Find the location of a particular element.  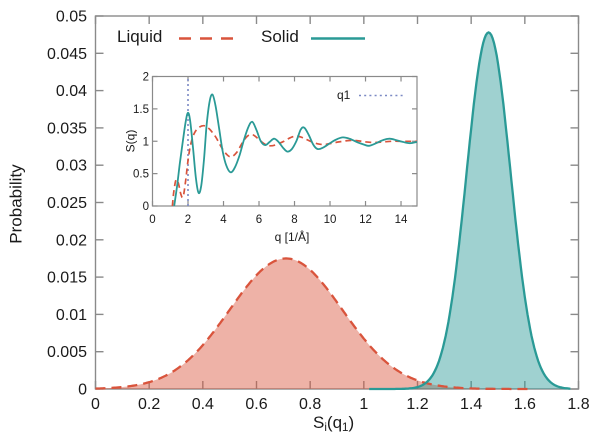

main-y-tick-label: 0 is located at coordinates (82, 390).